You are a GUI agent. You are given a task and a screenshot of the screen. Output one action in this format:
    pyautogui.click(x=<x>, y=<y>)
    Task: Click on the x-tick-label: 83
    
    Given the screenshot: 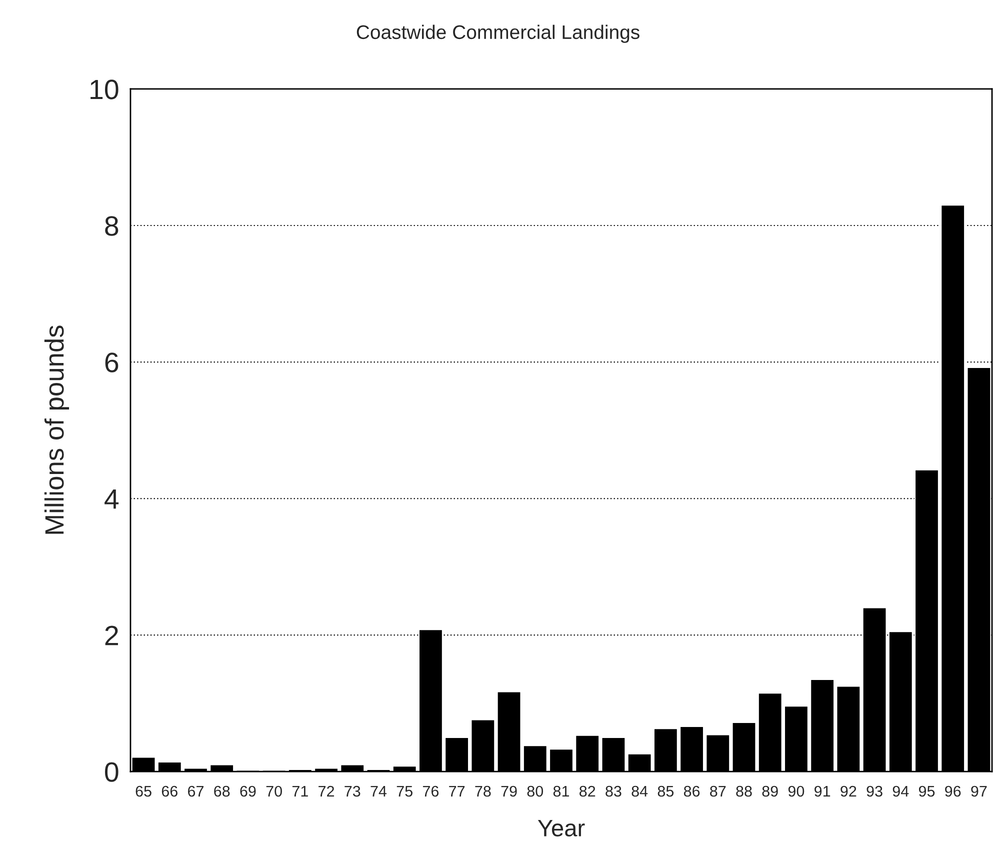 What is the action you would take?
    pyautogui.click(x=614, y=791)
    